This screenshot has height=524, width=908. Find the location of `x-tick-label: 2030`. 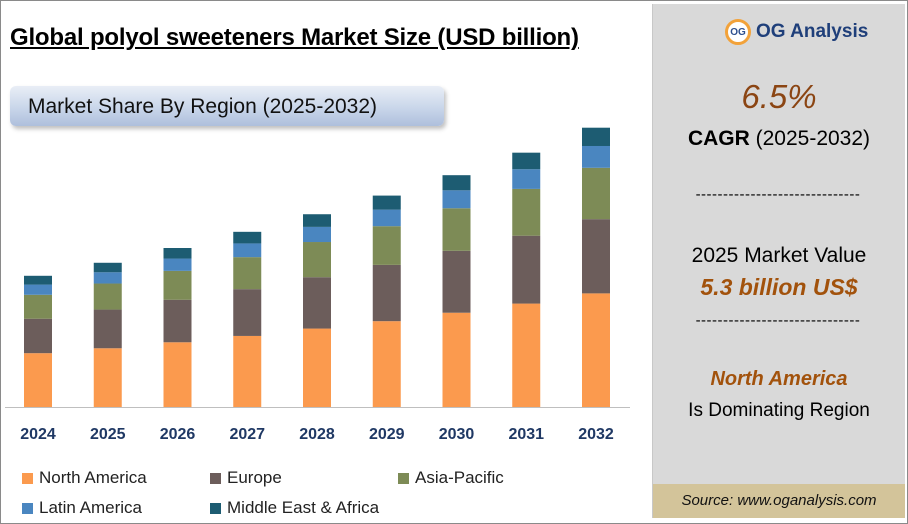

x-tick-label: 2030 is located at coordinates (457, 434).